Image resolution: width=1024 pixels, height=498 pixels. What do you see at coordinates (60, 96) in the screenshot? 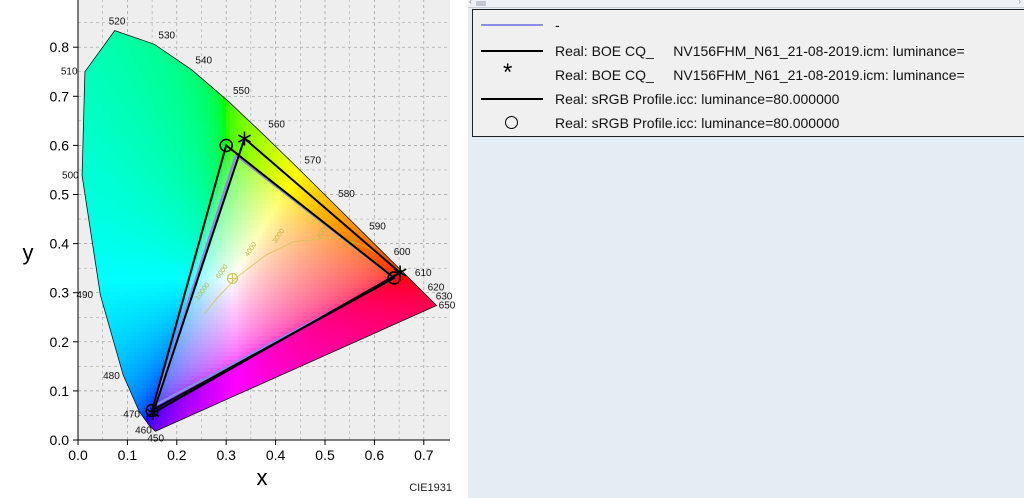
I see `y-tick-label: 0.7` at bounding box center [60, 96].